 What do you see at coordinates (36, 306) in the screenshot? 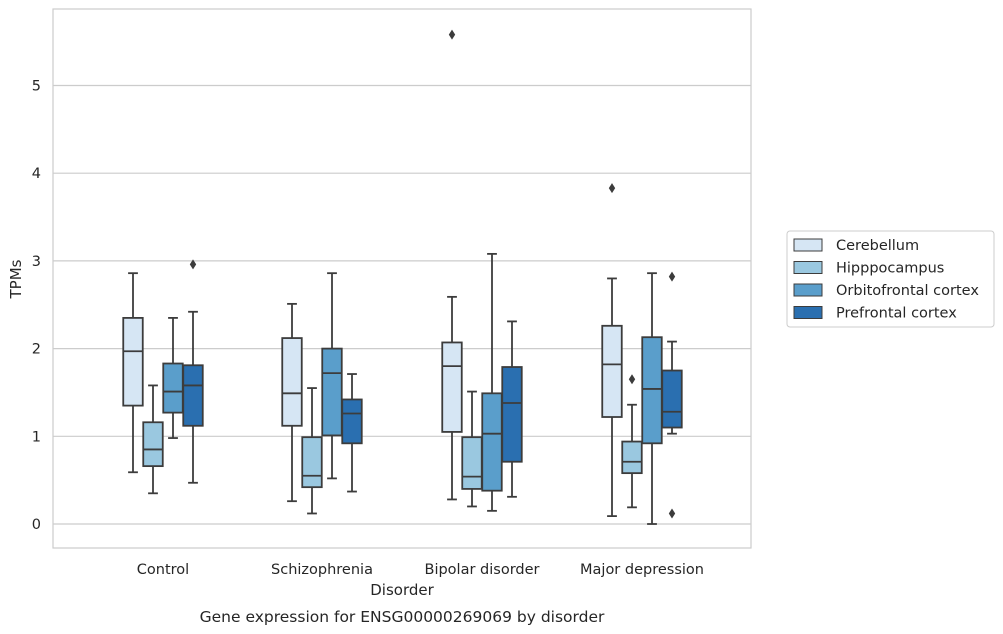
I see `y-tick-labels: 0 1 2 3 4 5` at bounding box center [36, 306].